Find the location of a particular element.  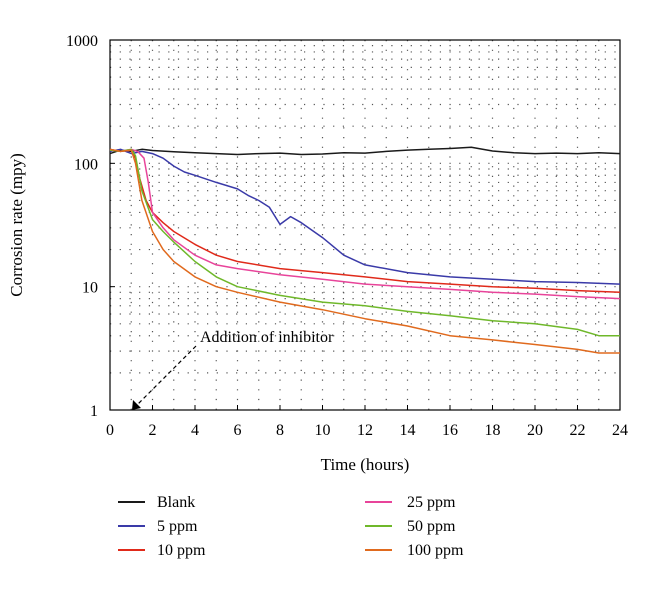

y-tick-label: 1 is located at coordinates (94, 411).